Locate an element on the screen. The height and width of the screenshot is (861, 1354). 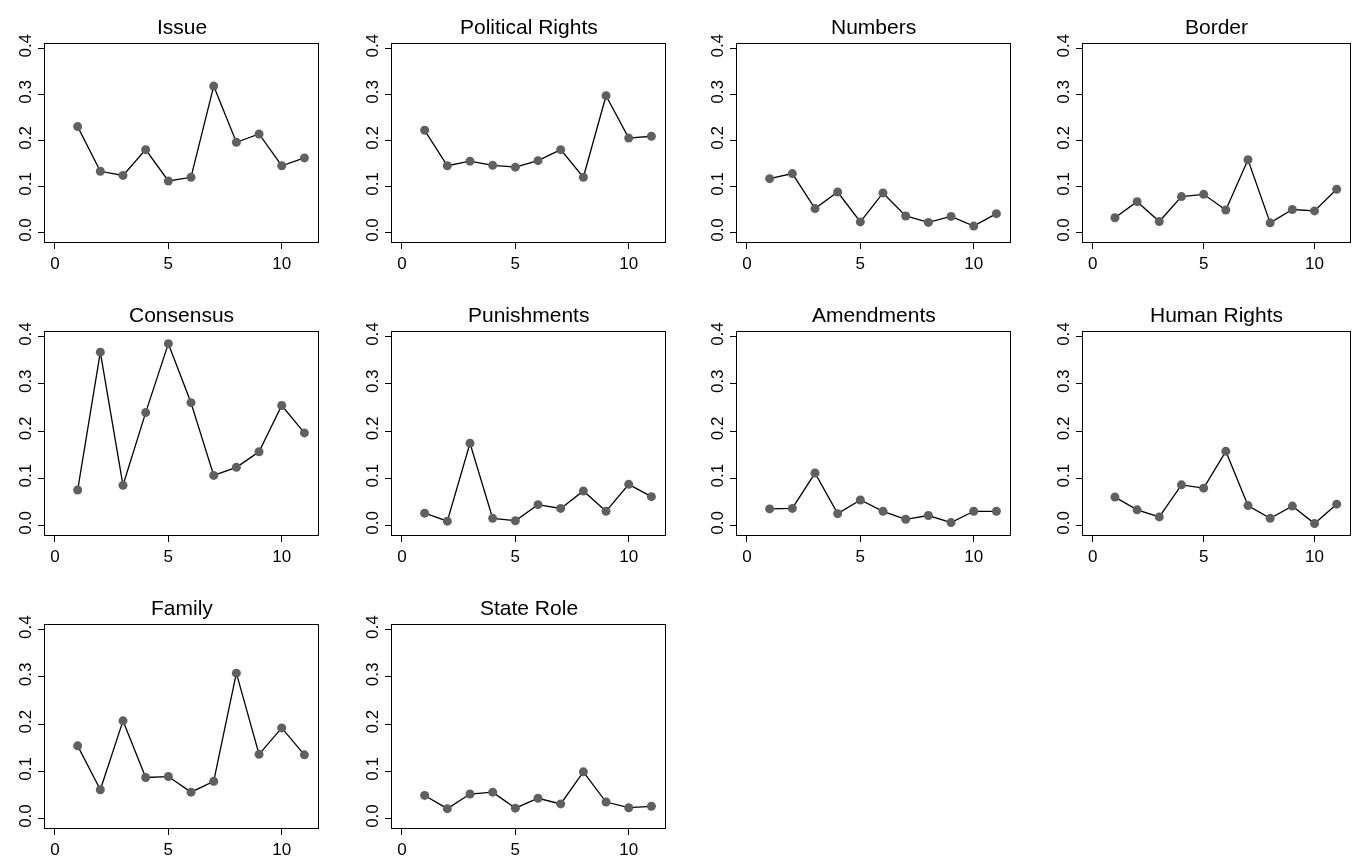
chart-title: Human Rights is located at coordinates (1217, 314).